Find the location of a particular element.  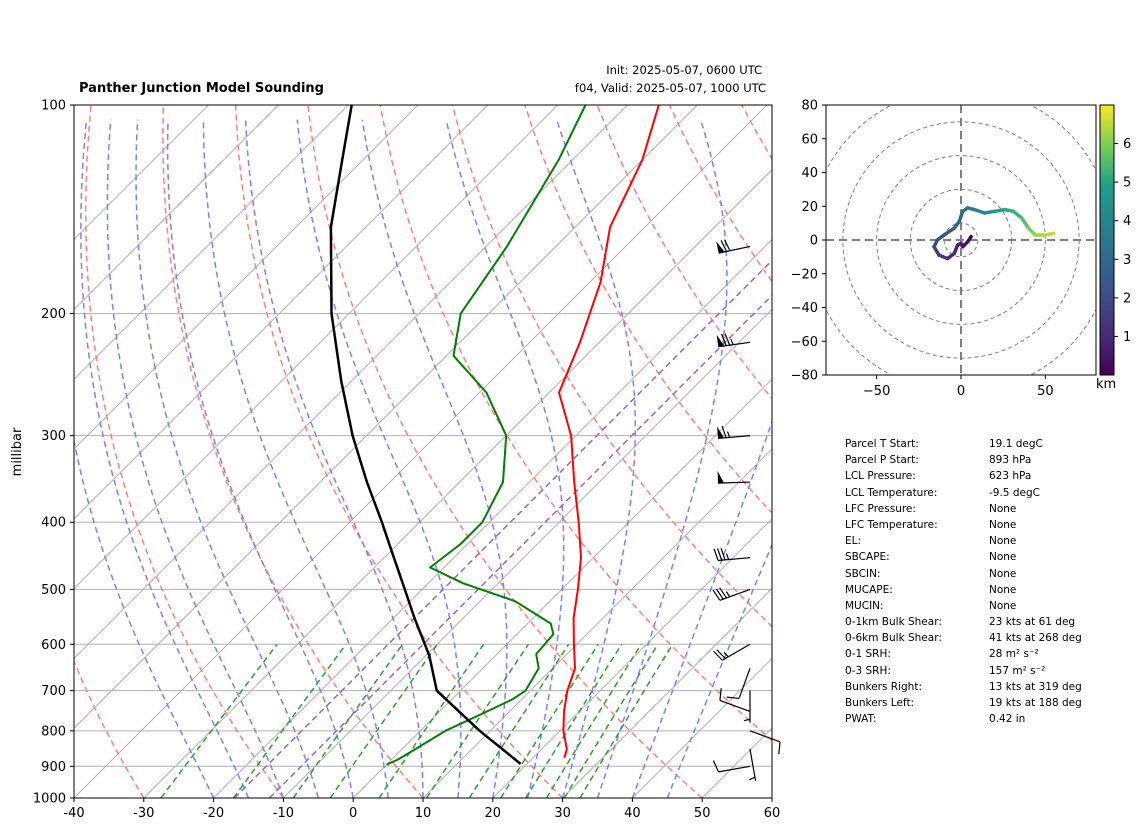

parameter-row: 0-6km Bulk Shear: 41 kts at 268 deg is located at coordinates (990, 639).